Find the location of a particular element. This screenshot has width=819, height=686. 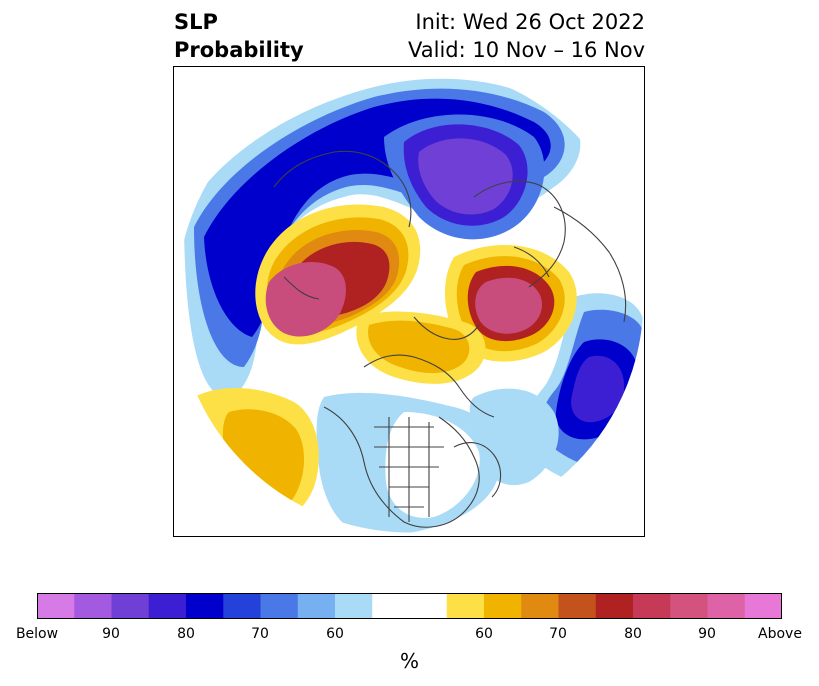

map-title: SLP Probability is located at coordinates (239, 36).